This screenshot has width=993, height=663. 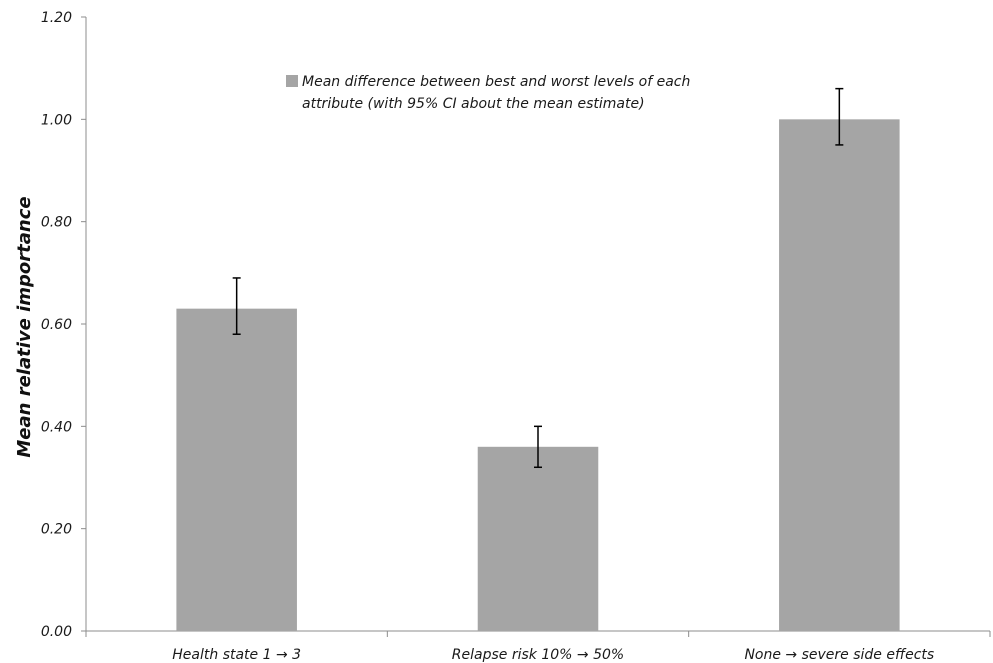 What do you see at coordinates (292, 81) in the screenshot?
I see `legend-swatch` at bounding box center [292, 81].